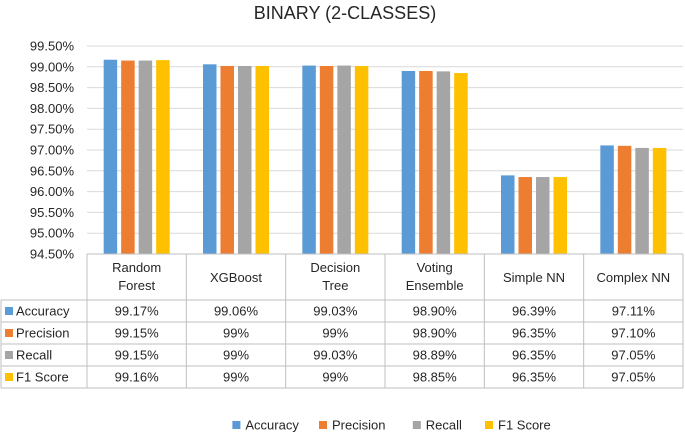 The height and width of the screenshot is (436, 685). Describe the element at coordinates (435, 285) in the screenshot. I see `category-label: Ensemble` at that location.